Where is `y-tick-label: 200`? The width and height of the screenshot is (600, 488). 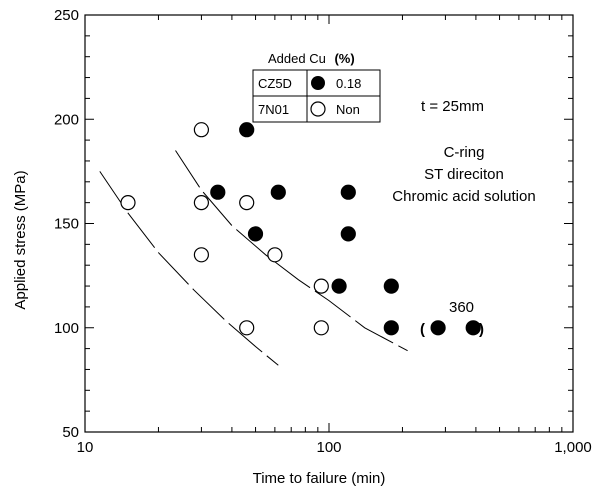 y-tick-label: 200 is located at coordinates (66, 119).